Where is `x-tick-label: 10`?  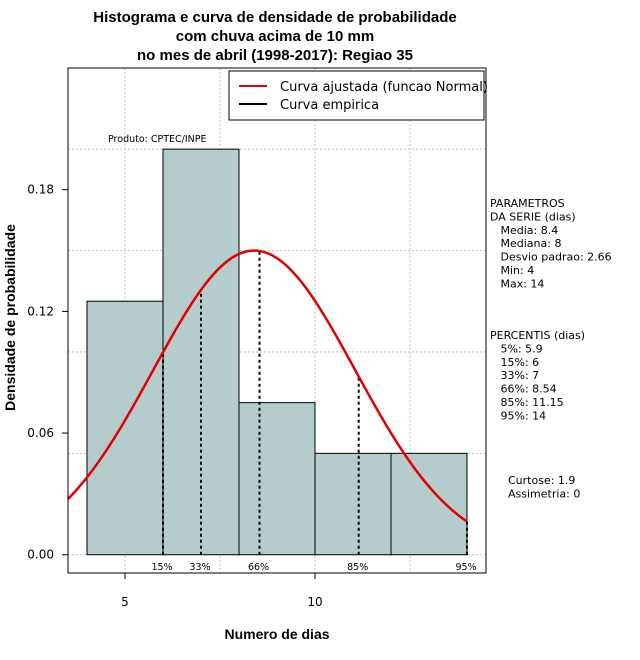 x-tick-label: 10 is located at coordinates (314, 602).